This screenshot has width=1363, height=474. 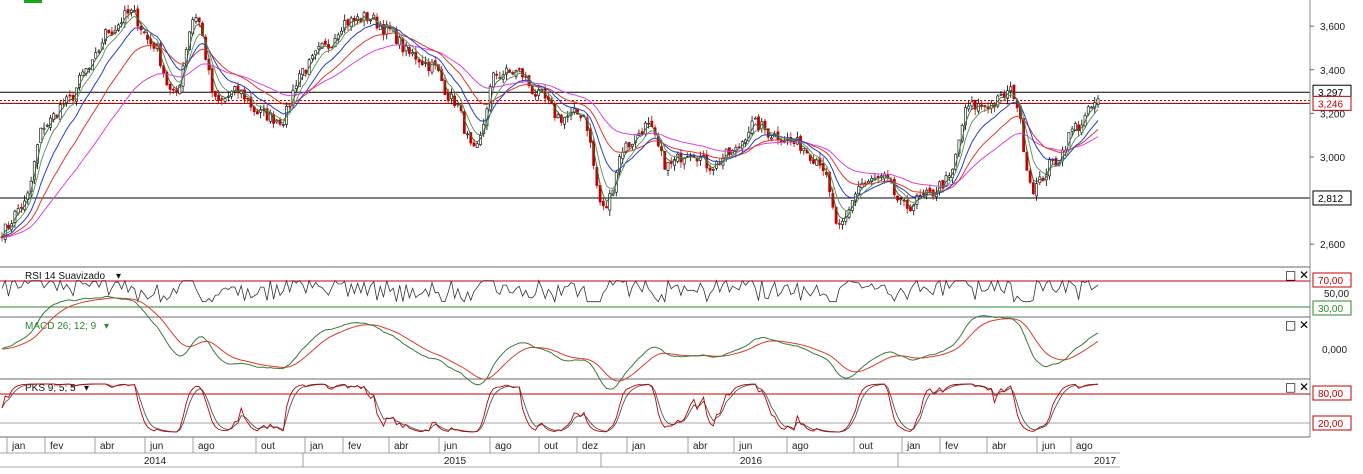 What do you see at coordinates (1332, 71) in the screenshot?
I see `price-tick-label: 3,400` at bounding box center [1332, 71].